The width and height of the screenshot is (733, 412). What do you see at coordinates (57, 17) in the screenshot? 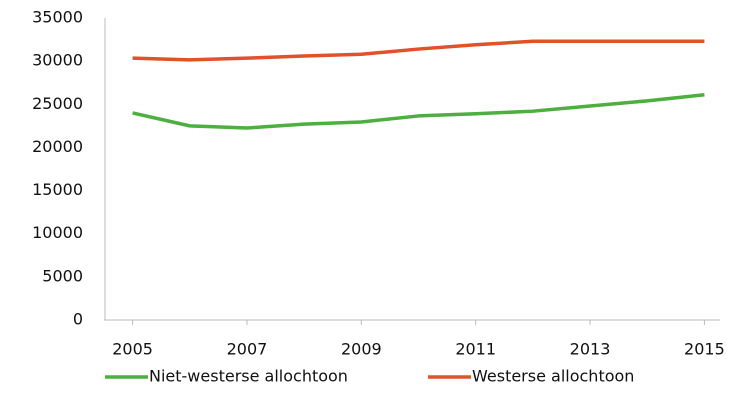
I see `y-tick-label: 35000` at bounding box center [57, 17].